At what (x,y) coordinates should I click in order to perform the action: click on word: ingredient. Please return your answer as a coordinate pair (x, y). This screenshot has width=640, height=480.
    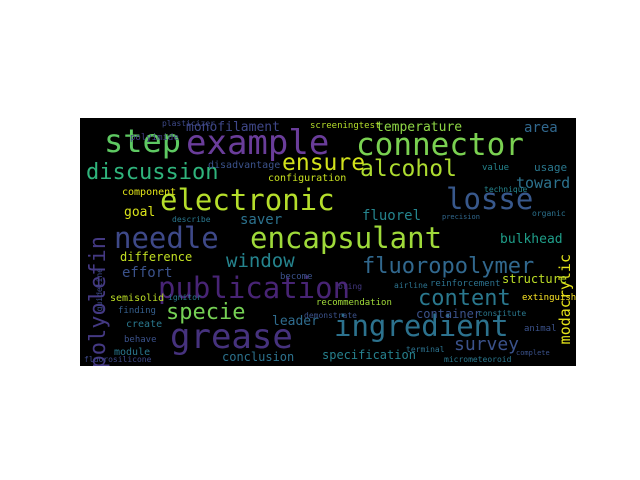
    Looking at the image, I should click on (421, 326).